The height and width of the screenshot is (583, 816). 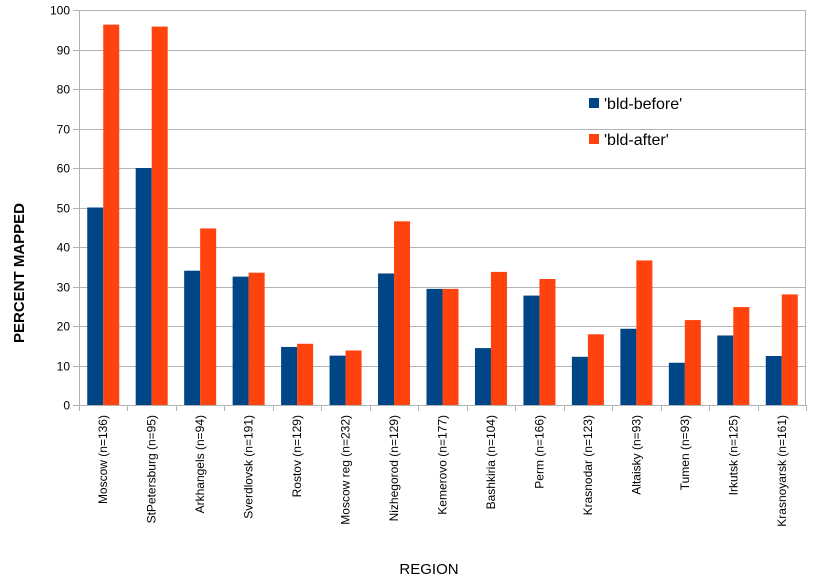 I want to click on y-tick-label: 60, so click(x=64, y=169).